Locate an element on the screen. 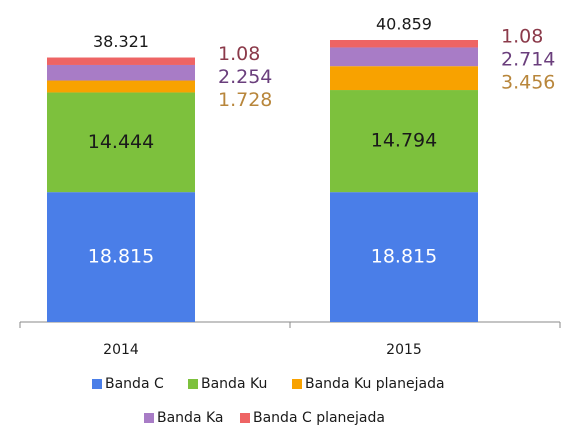 Image resolution: width=572 pixels, height=439 pixels. legend-label: Banda Ku is located at coordinates (234, 384).